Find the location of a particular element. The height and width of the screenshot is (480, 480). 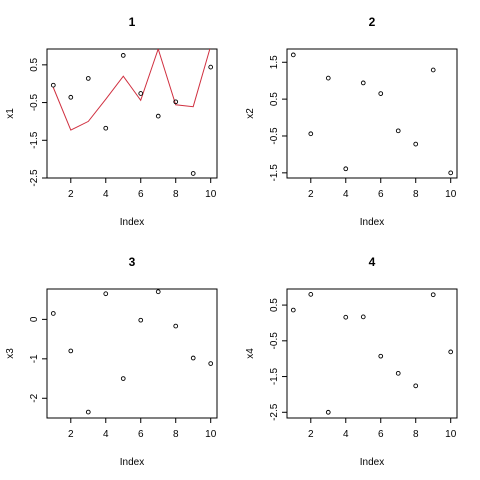

y-tick-label: -1 is located at coordinates (34, 358).